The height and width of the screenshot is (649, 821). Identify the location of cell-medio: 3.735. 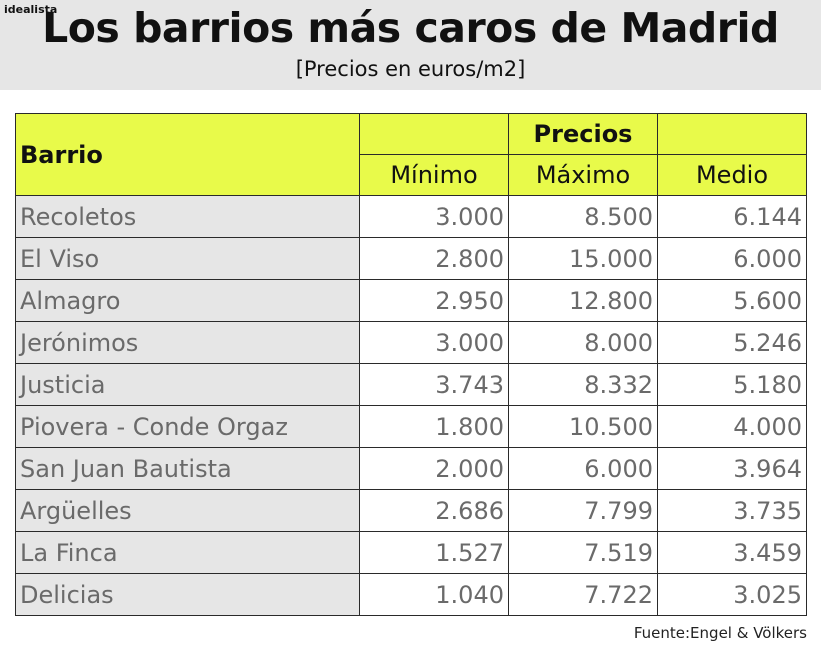
(732, 510).